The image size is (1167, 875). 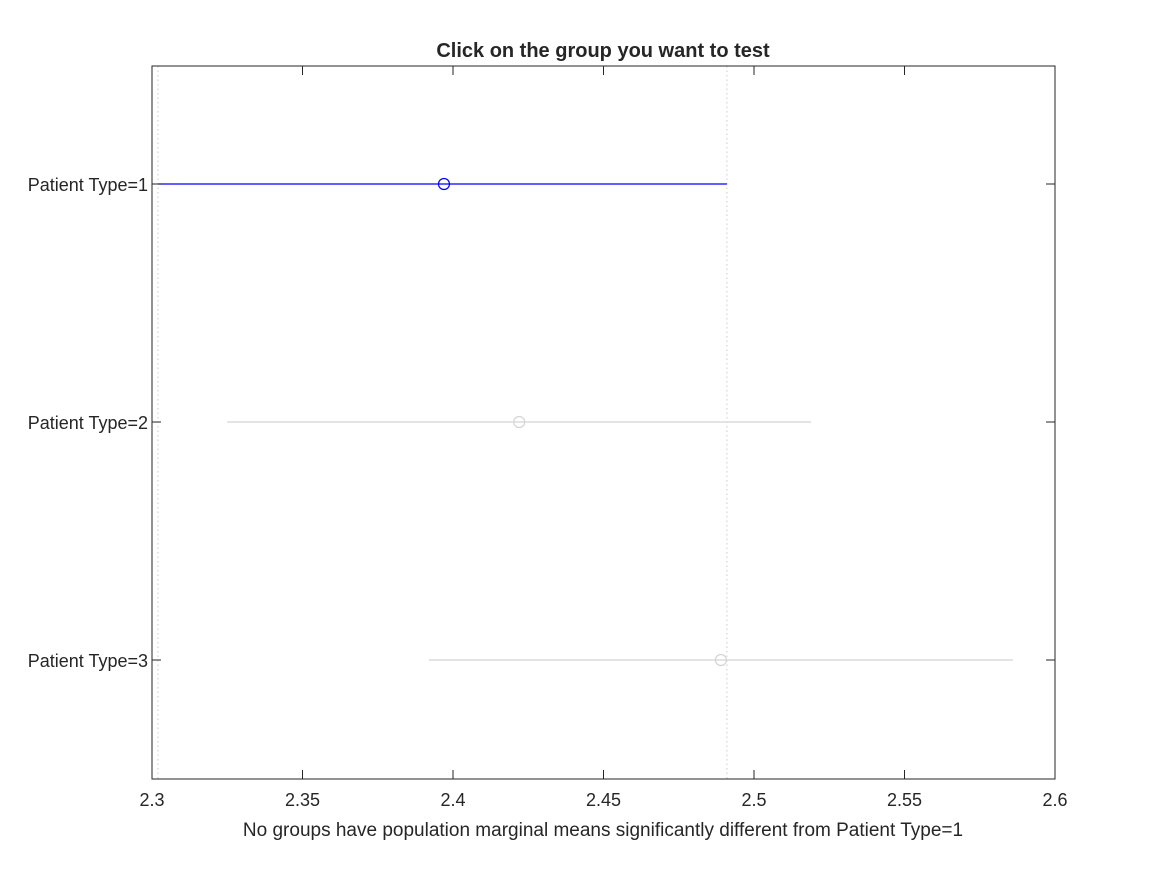 I want to click on y-tick-label: Patient Type=1, so click(x=88, y=185).